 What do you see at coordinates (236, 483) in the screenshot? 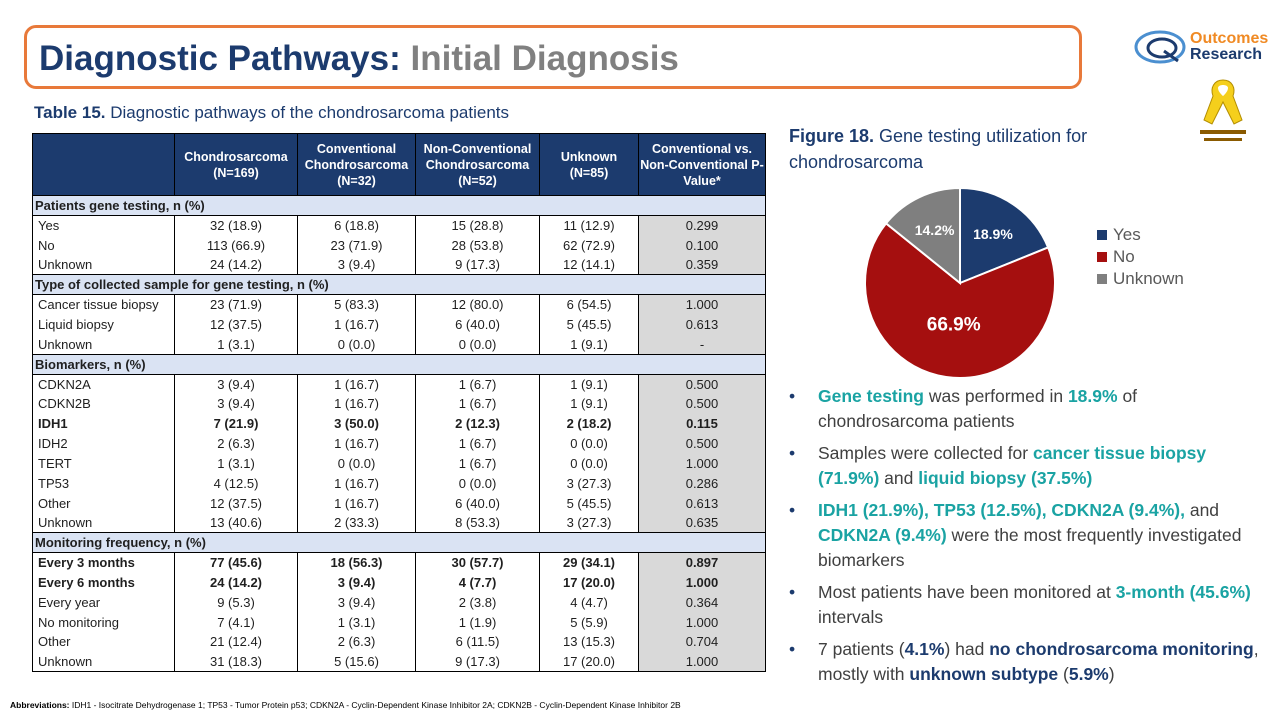
I see `table-cell: 4 (12.5)` at bounding box center [236, 483].